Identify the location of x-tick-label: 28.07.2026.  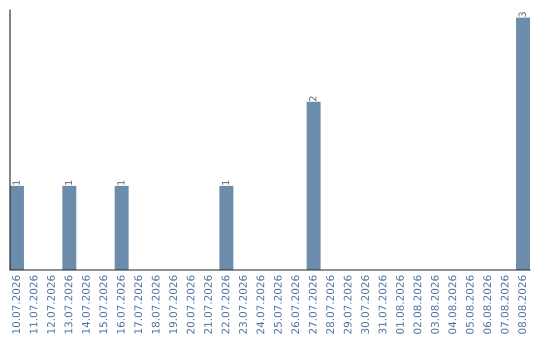
(330, 305).